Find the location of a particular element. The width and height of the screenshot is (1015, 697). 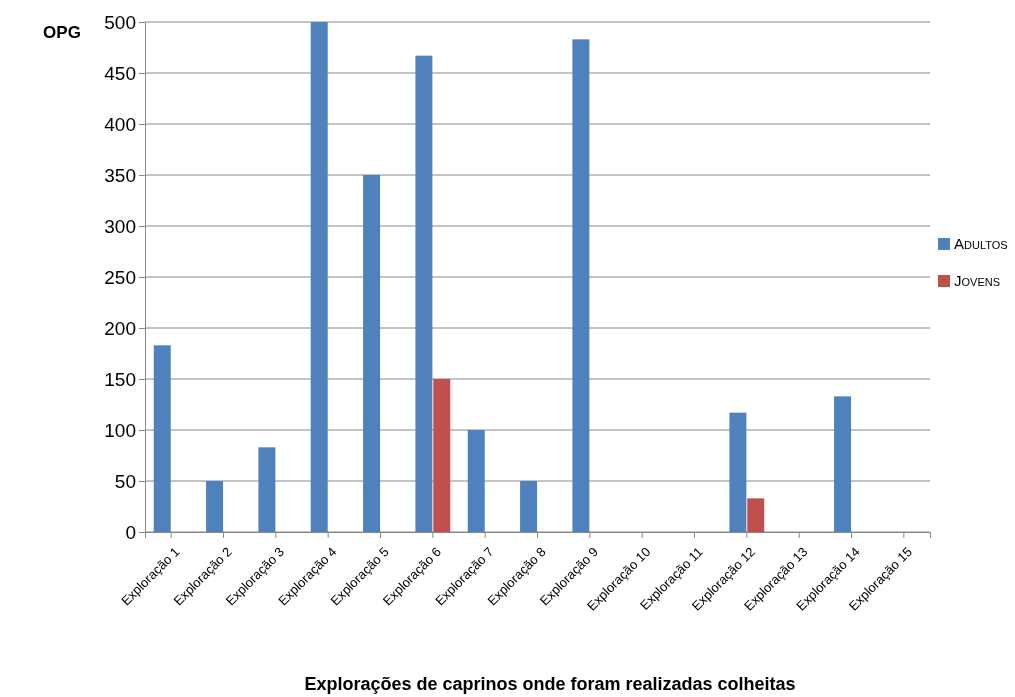

y-tick-label: 500 is located at coordinates (120, 22).